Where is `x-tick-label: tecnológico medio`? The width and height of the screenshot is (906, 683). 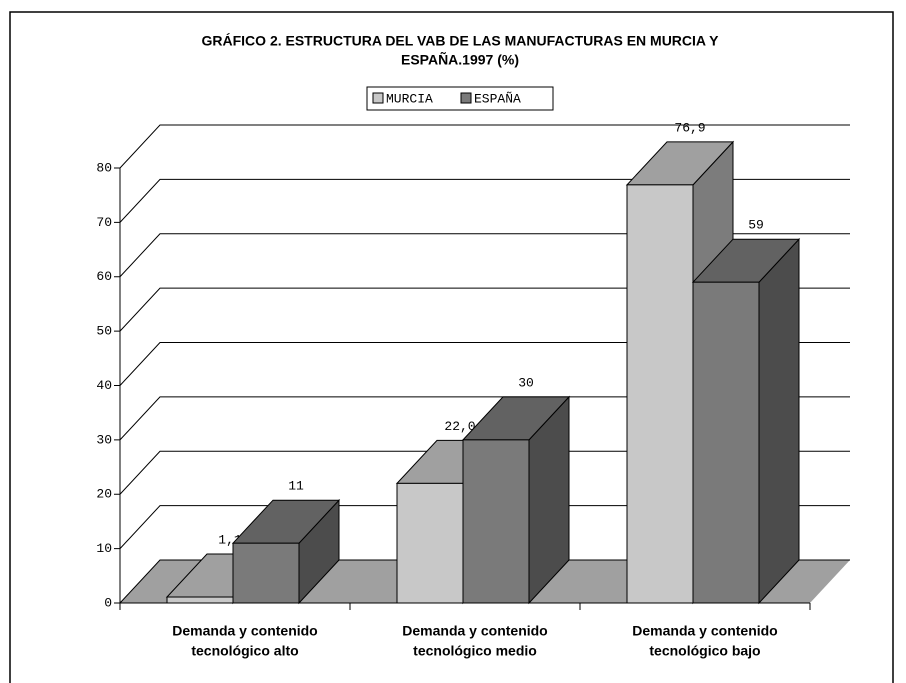
x-tick-label: tecnológico medio is located at coordinates (475, 651).